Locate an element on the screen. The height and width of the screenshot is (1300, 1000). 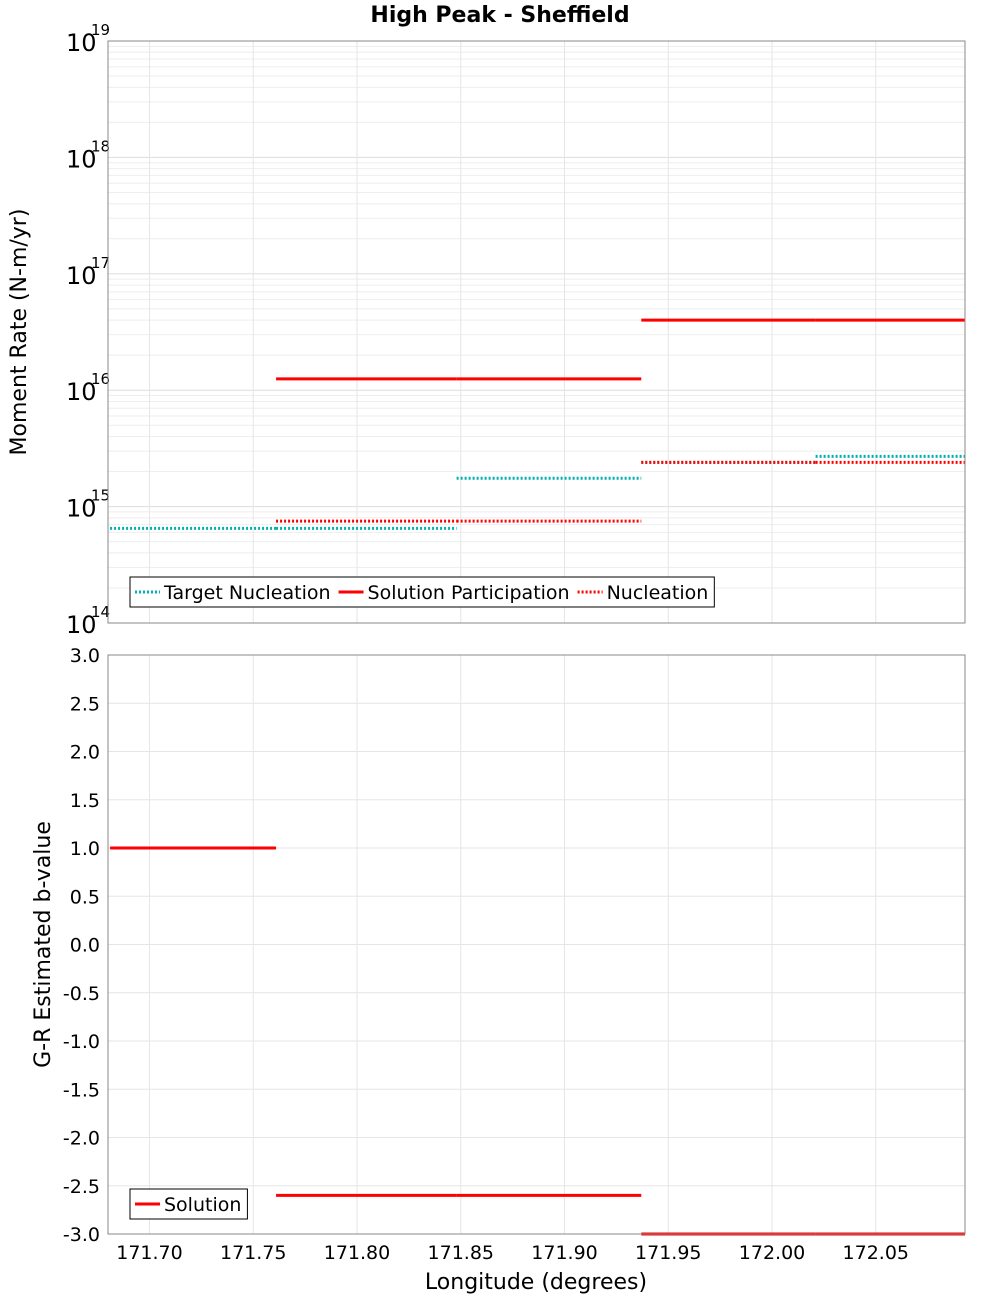
y-tick-label: 0.0 is located at coordinates (85, 946).